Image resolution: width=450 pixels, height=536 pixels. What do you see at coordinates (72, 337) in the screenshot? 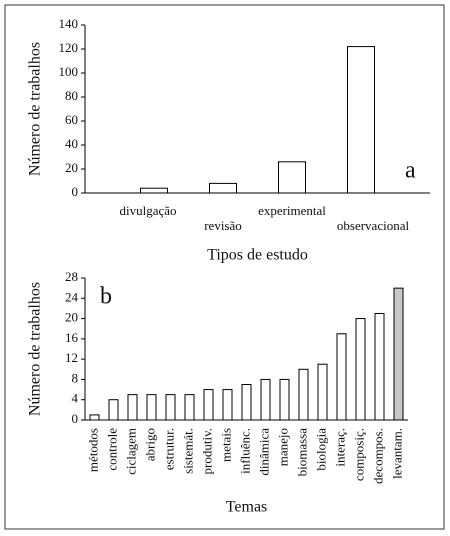
I see `y-tick-label: 16` at bounding box center [72, 337].